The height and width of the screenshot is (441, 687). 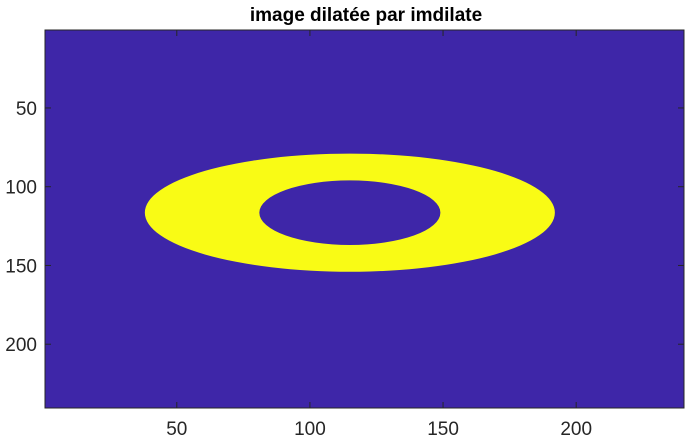 What do you see at coordinates (443, 429) in the screenshot?
I see `x-tick-label: 150` at bounding box center [443, 429].